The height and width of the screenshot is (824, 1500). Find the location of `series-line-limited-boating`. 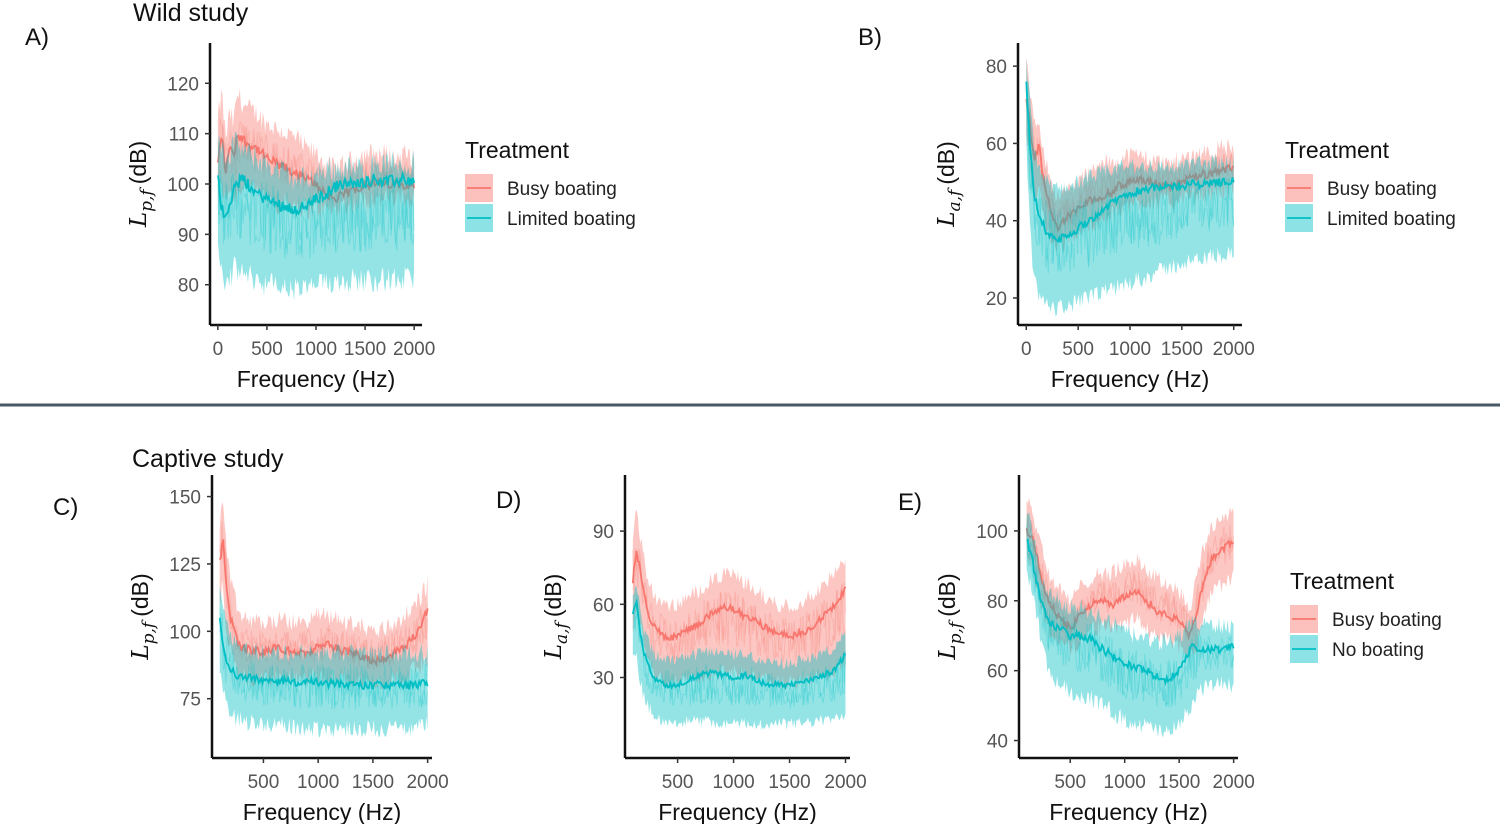

series-line-limited-boating is located at coordinates (1130, 162).